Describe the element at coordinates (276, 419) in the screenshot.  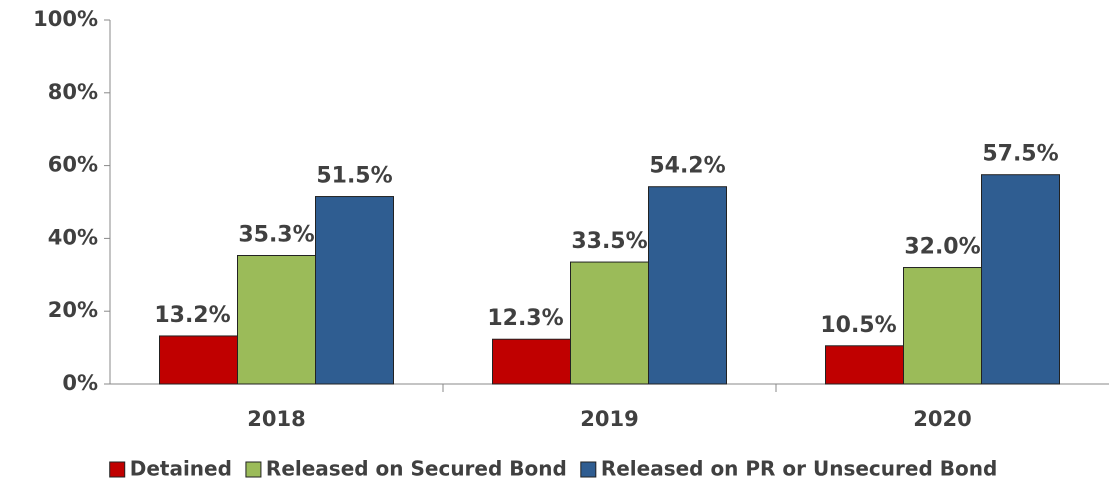
I see `x-tick-label: 2018` at that location.